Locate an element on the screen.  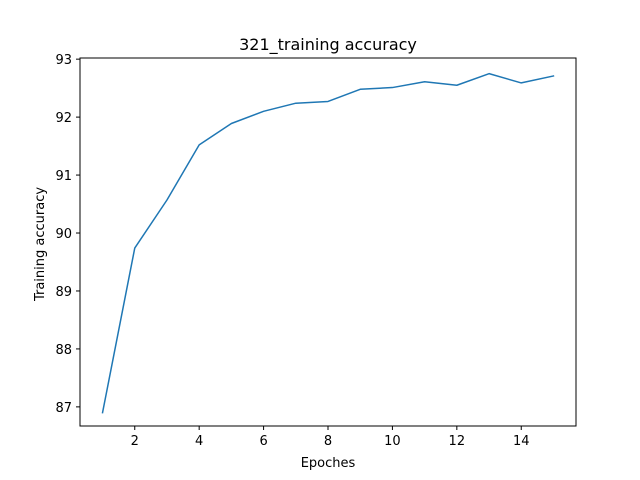
y-tick-label: 89 is located at coordinates (63, 292).